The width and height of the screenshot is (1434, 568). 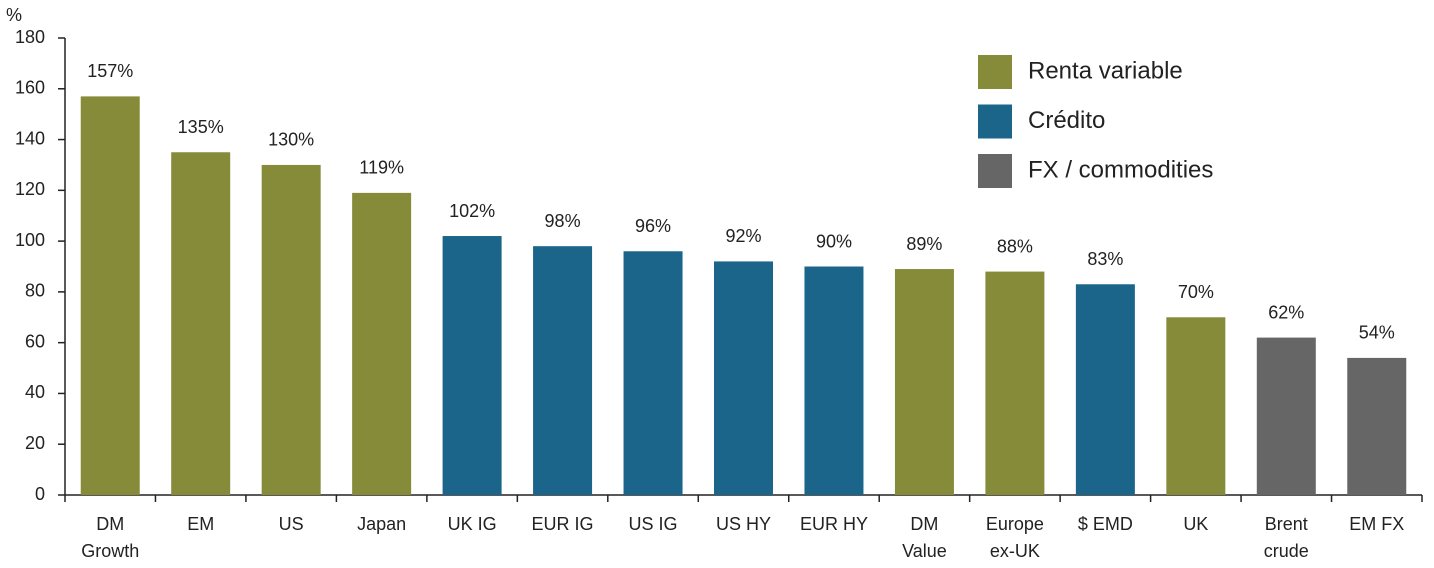 What do you see at coordinates (30, 88) in the screenshot?
I see `y-tick-label: 160` at bounding box center [30, 88].